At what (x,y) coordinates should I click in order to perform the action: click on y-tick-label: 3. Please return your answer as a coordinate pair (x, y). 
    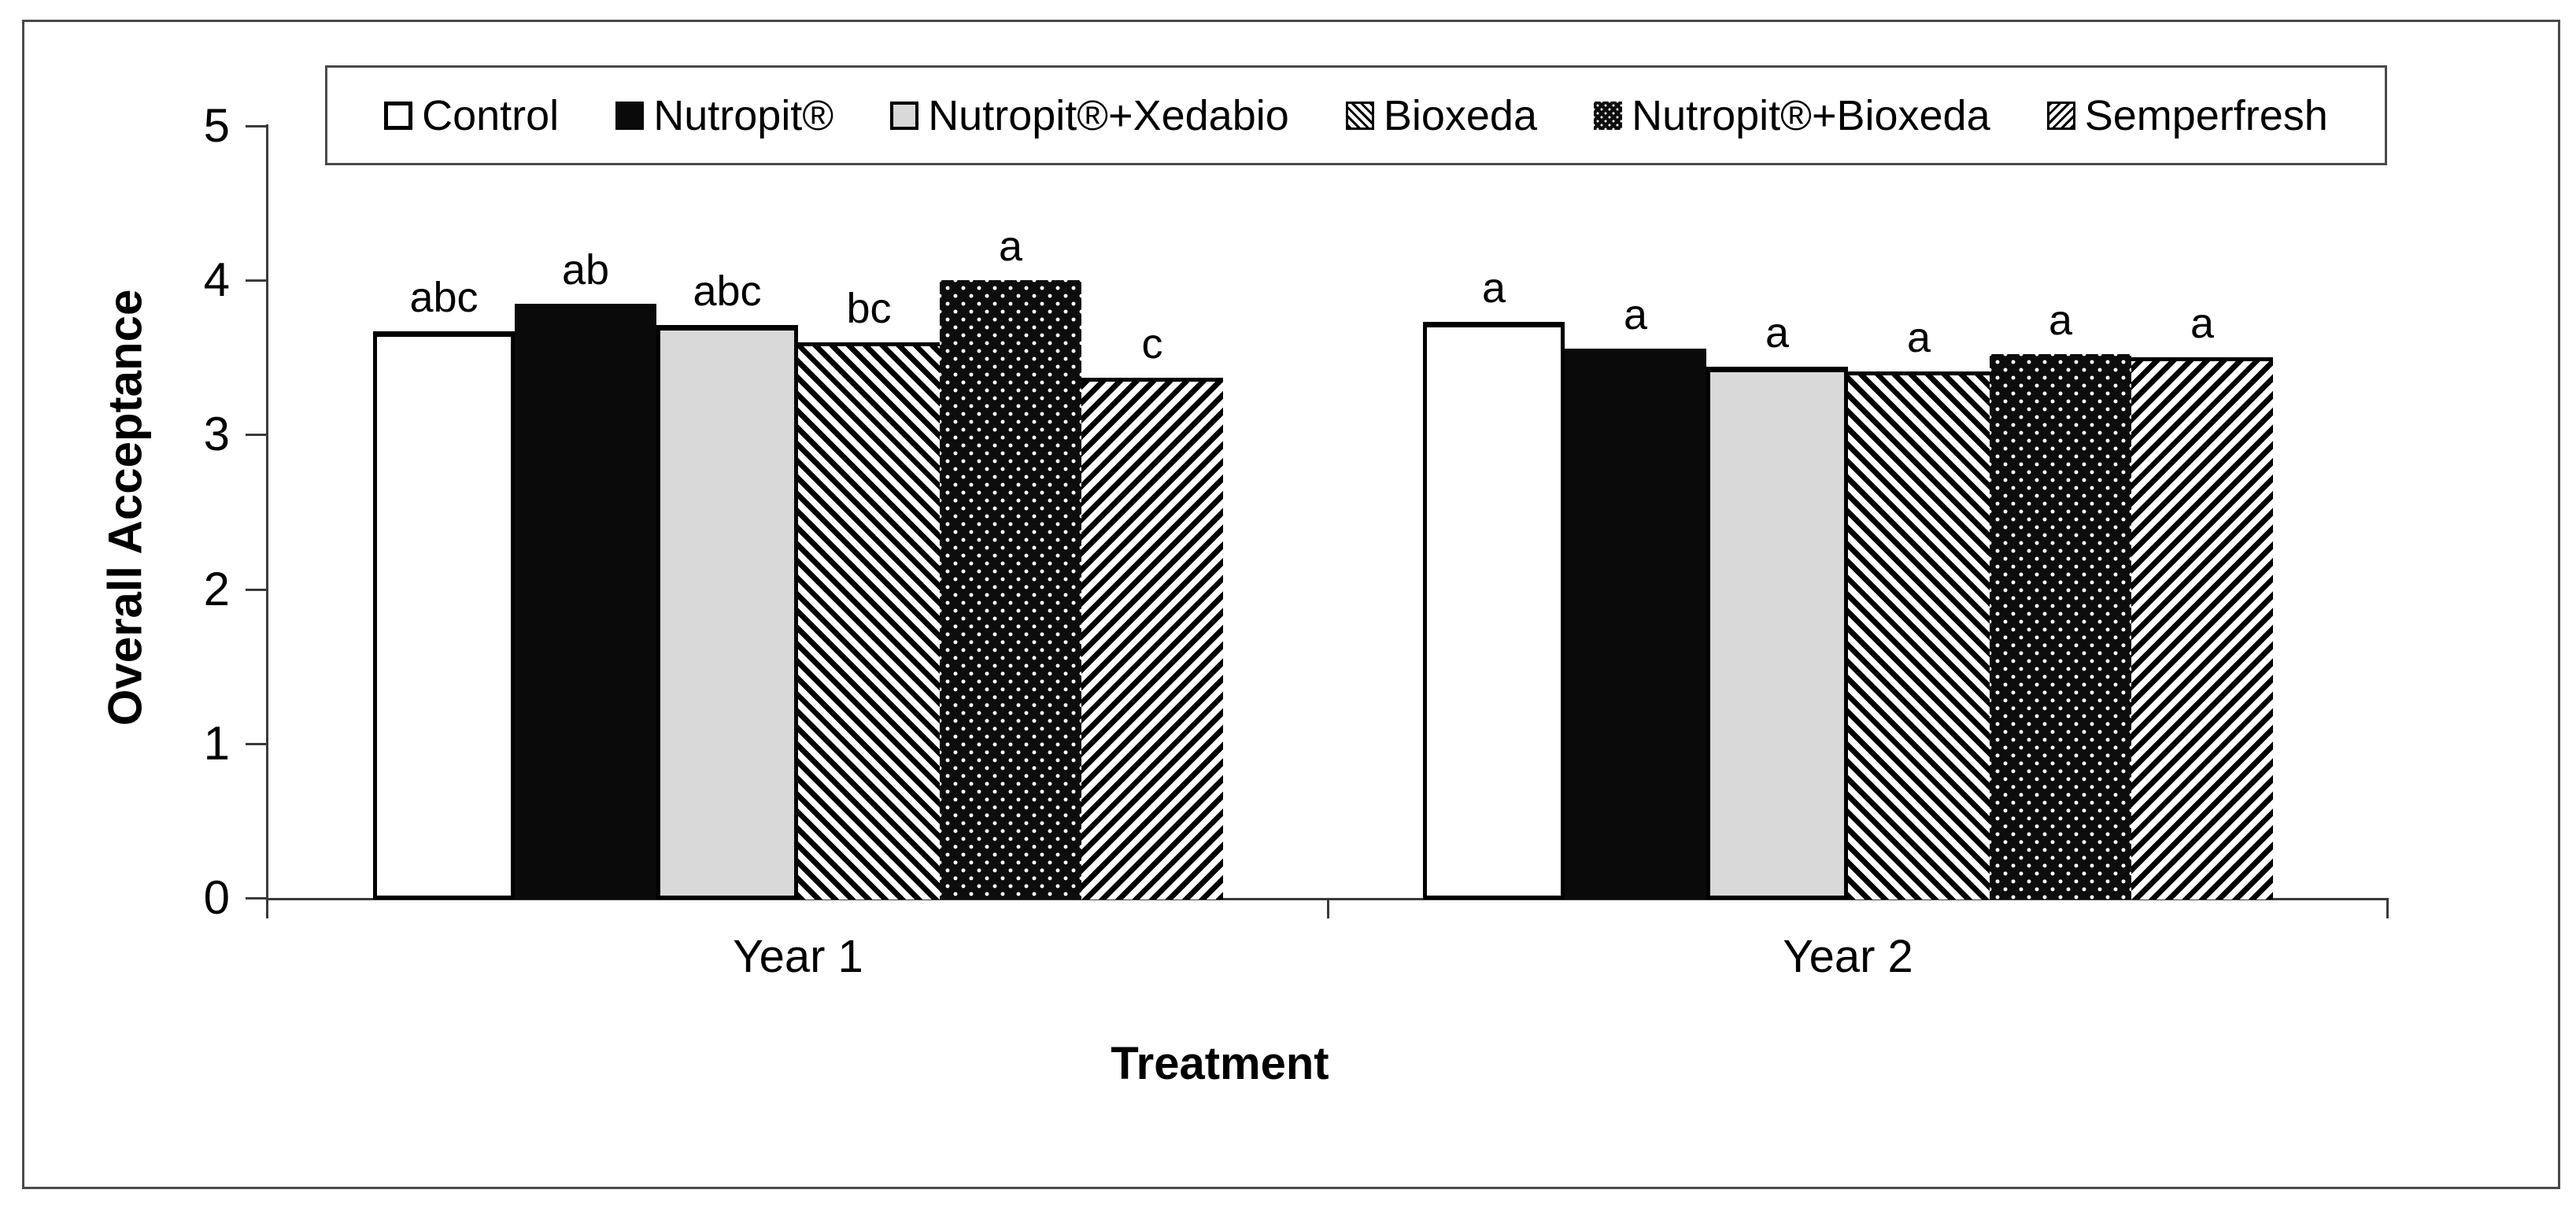
    Looking at the image, I should click on (217, 435).